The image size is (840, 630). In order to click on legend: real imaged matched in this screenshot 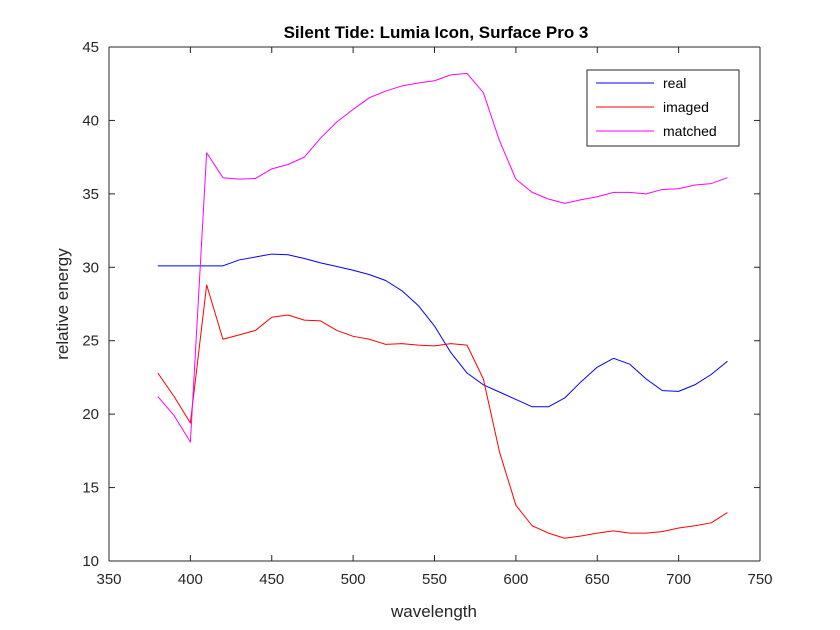, I will do `click(663, 108)`.